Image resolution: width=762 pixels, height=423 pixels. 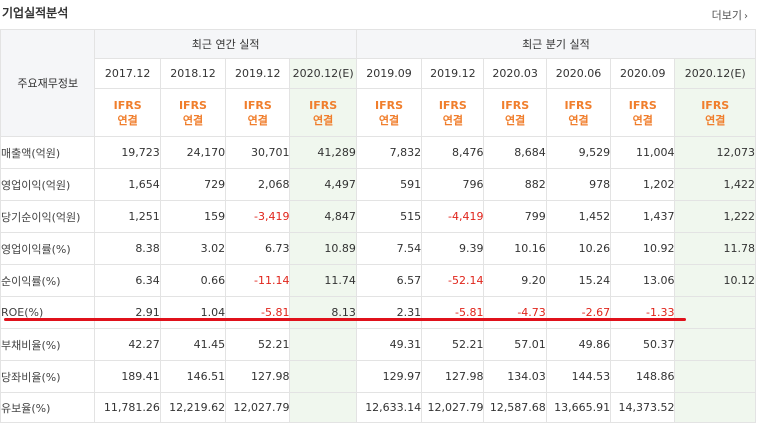 I want to click on table-cell: -1.33, so click(x=643, y=312).